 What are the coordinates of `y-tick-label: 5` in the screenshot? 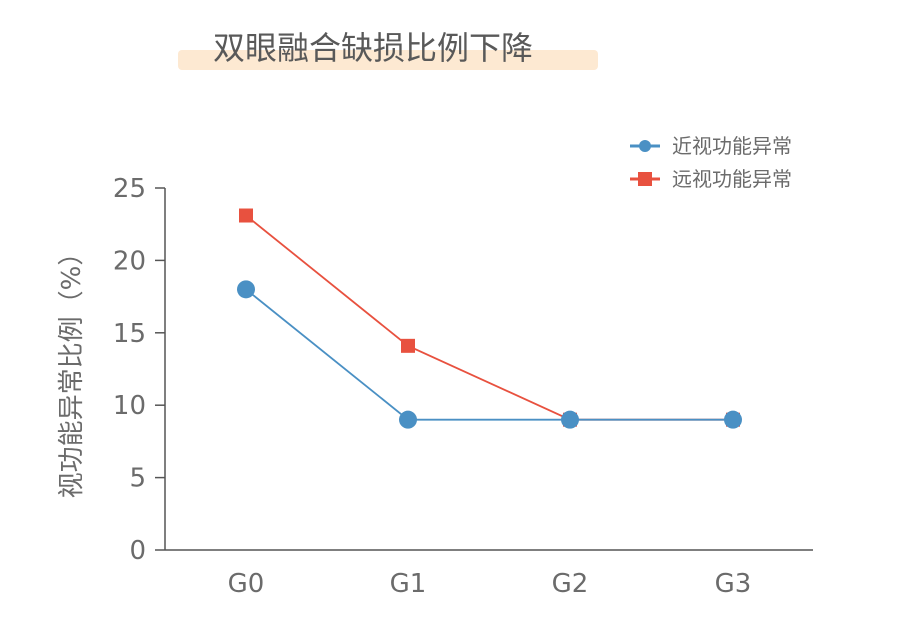 It's located at (137, 479).